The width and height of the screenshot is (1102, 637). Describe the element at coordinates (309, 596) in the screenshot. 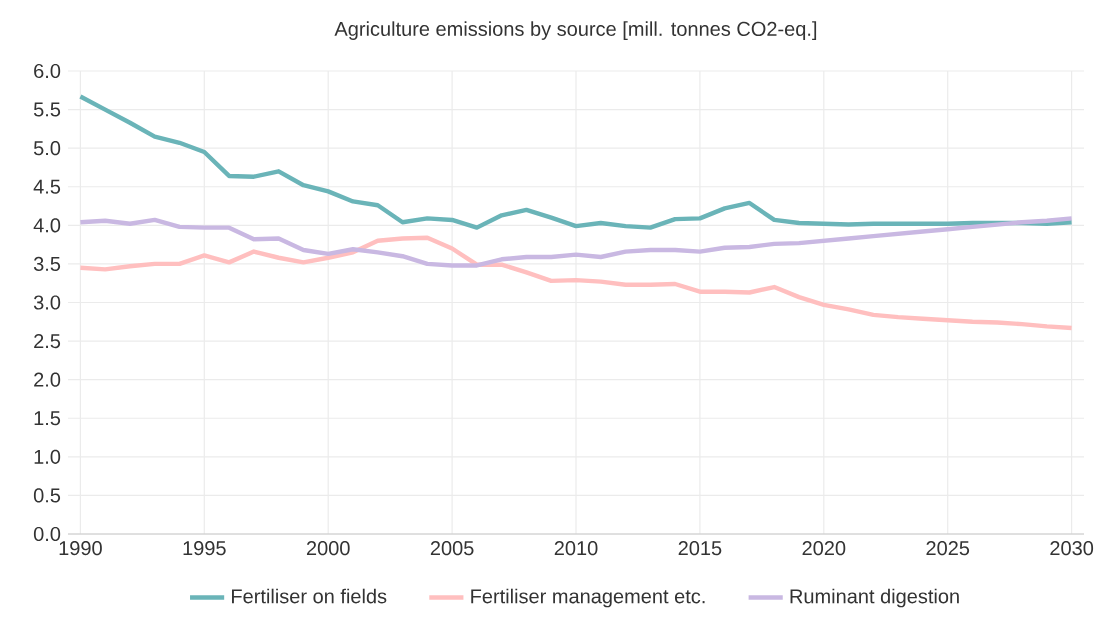

I see `legend-label: Fertiliser on fields` at that location.